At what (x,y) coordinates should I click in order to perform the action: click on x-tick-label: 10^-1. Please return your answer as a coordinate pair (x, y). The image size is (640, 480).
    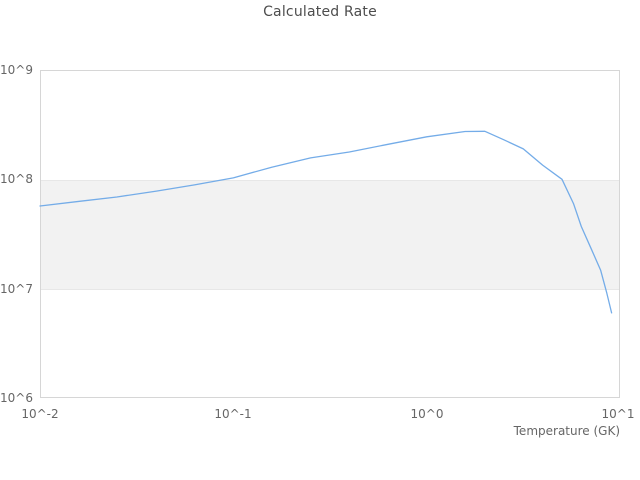
    Looking at the image, I should click on (233, 414).